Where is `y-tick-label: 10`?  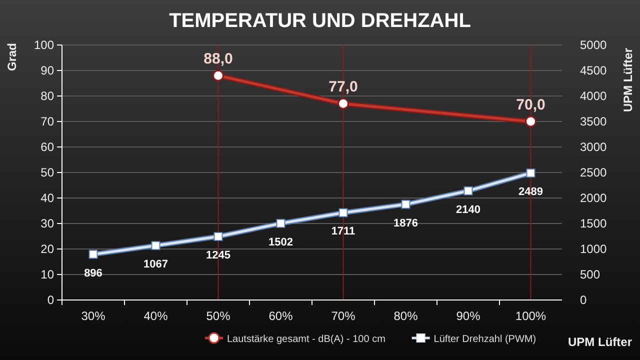 y-tick-label: 10 is located at coordinates (47, 275).